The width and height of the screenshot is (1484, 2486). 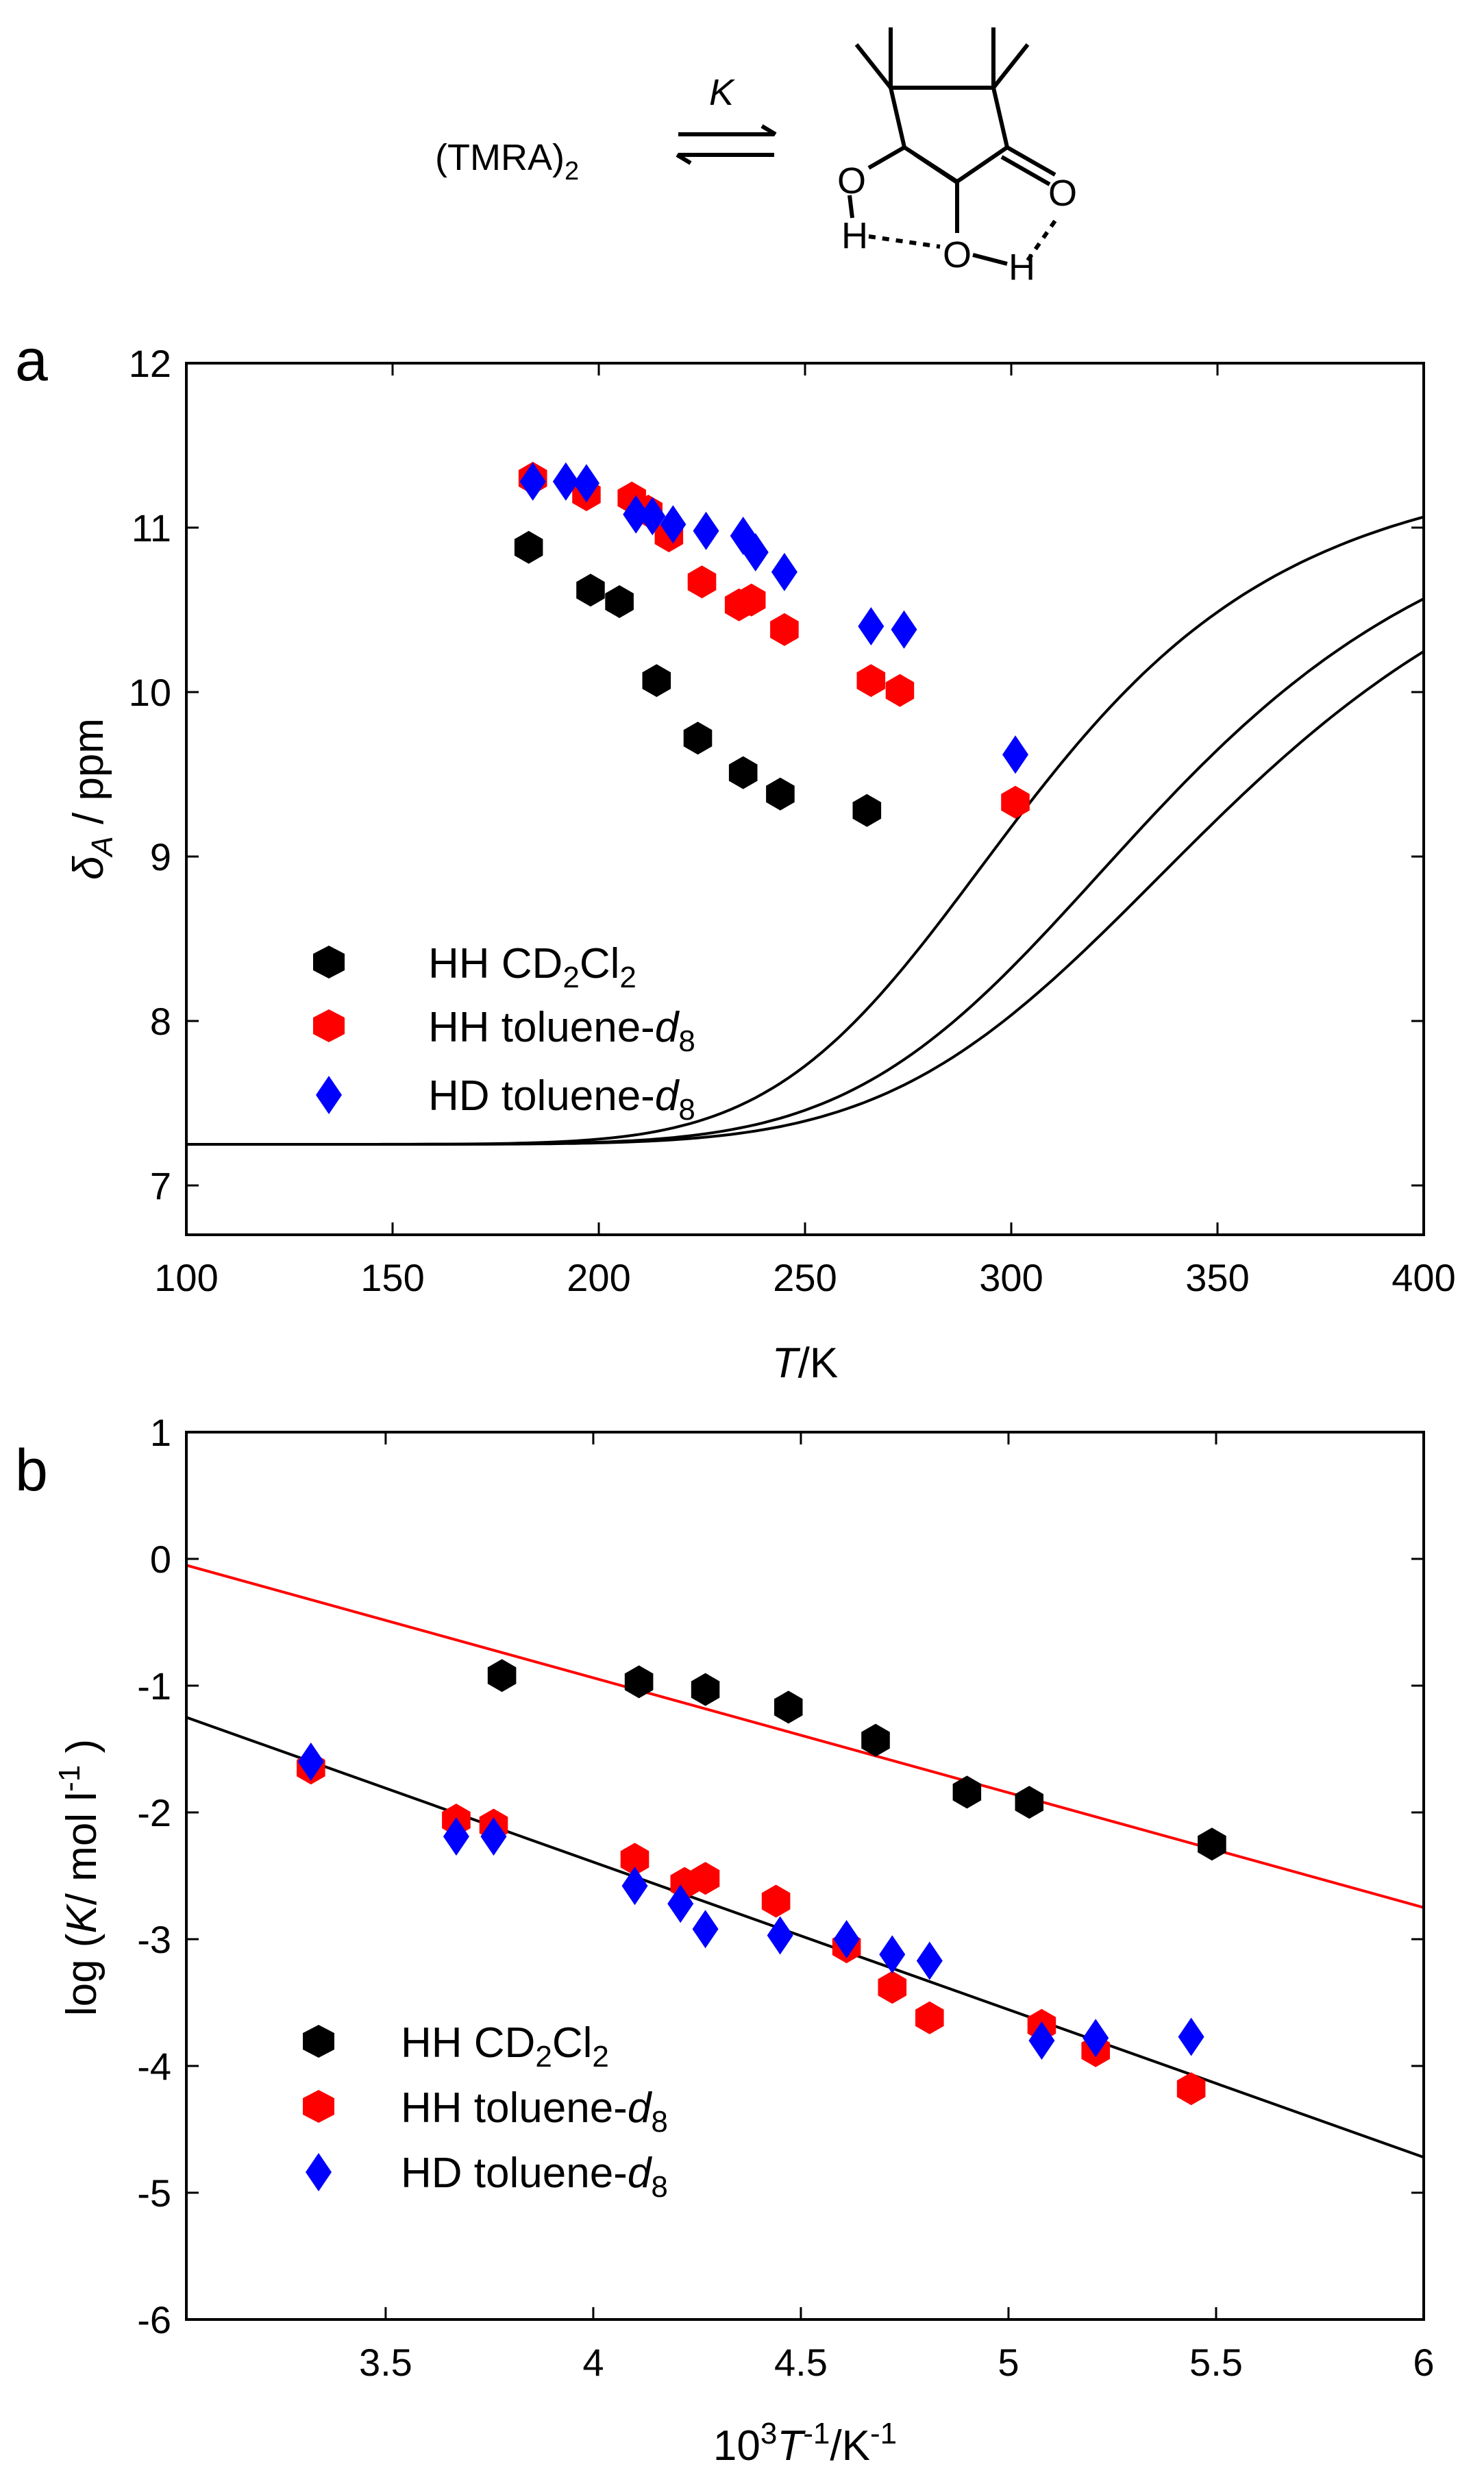 What do you see at coordinates (1063, 193) in the screenshot?
I see `atom-o-2: O` at bounding box center [1063, 193].